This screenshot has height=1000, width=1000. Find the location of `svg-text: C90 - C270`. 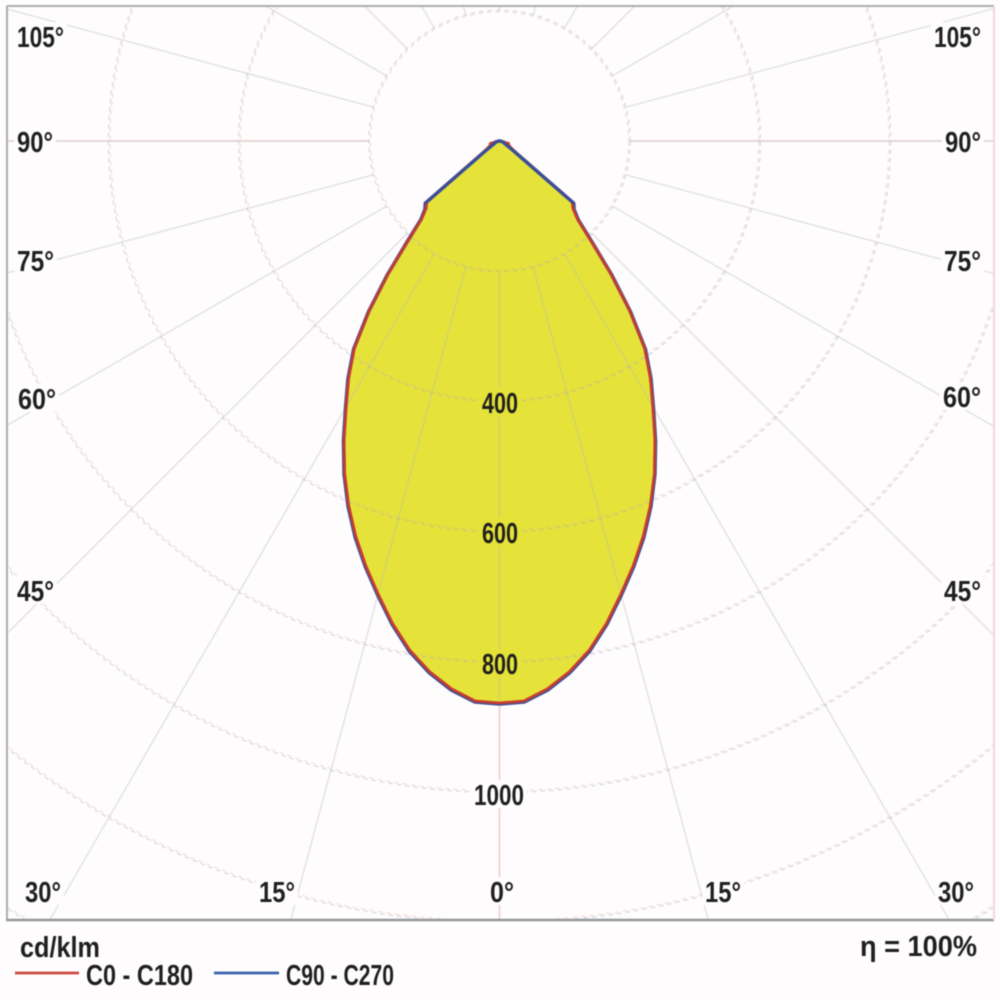

svg-text: C90 - C270 is located at coordinates (340, 976).